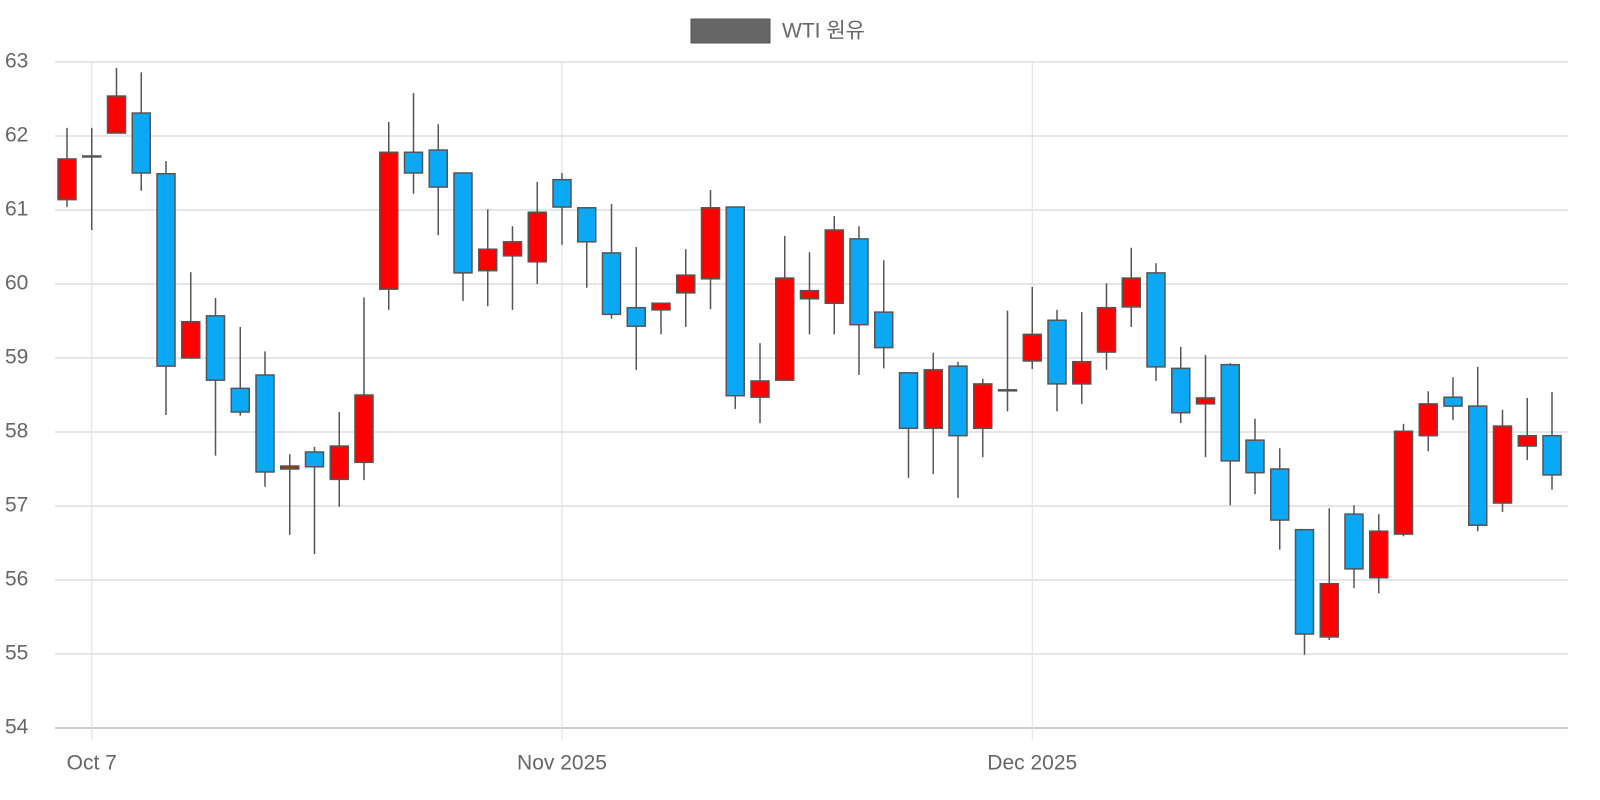  What do you see at coordinates (16, 61) in the screenshot?
I see `y-tick-label: 63` at bounding box center [16, 61].